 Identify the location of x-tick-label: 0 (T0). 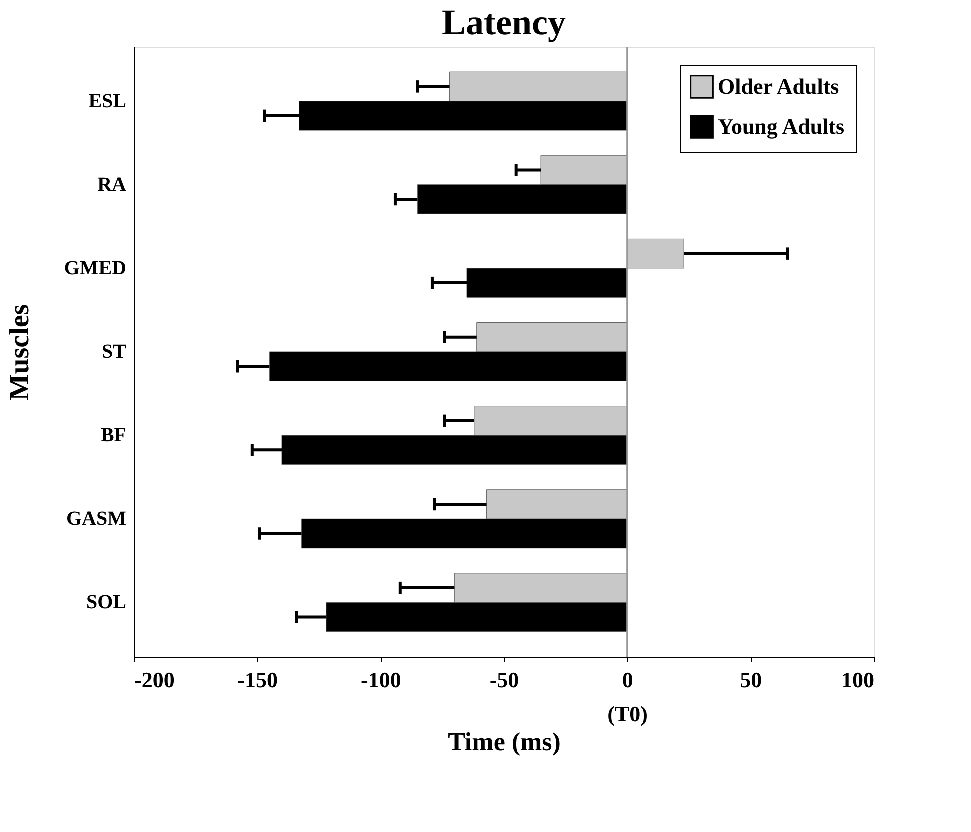
(628, 697).